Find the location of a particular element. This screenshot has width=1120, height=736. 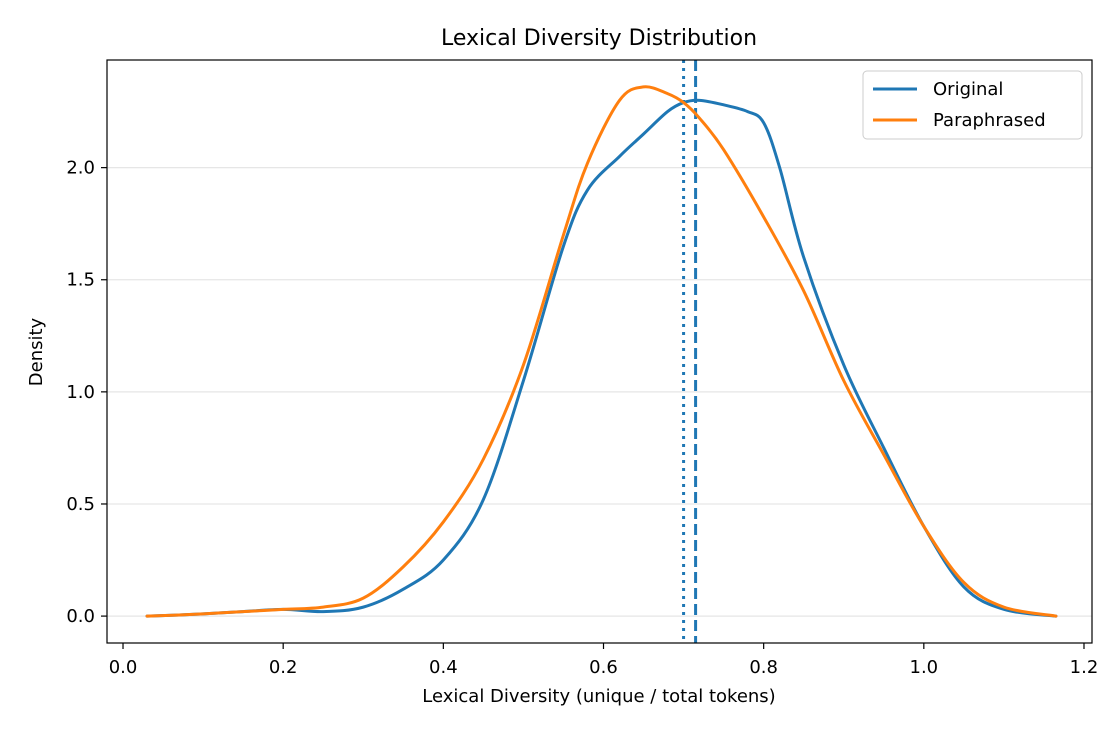

y-tick-label: 1.5 is located at coordinates (80, 280).